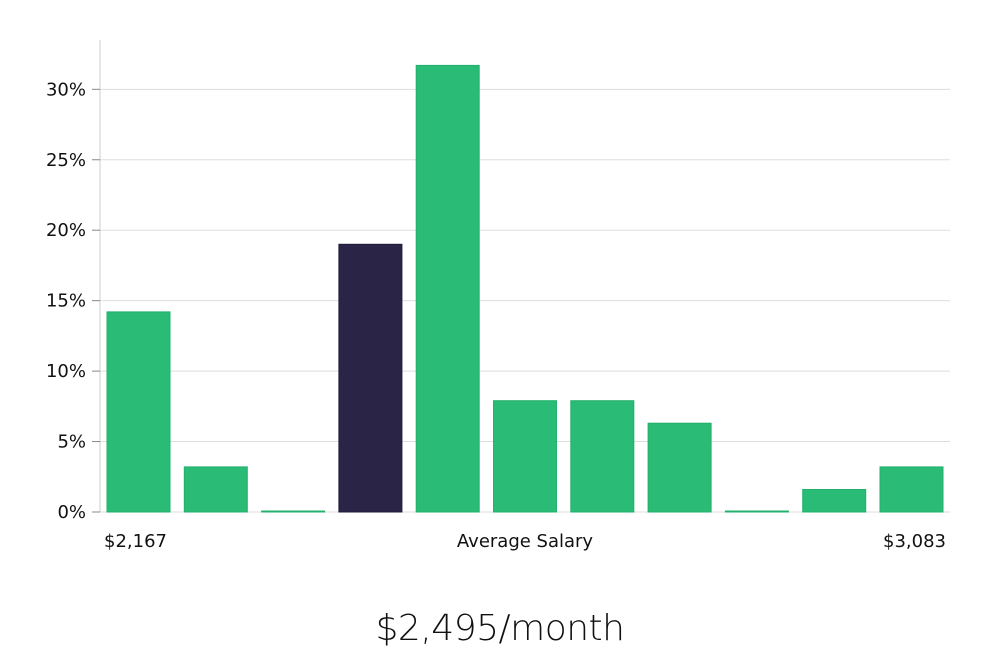 The height and width of the screenshot is (660, 1000). I want to click on y-tick-label: 25%, so click(66, 160).